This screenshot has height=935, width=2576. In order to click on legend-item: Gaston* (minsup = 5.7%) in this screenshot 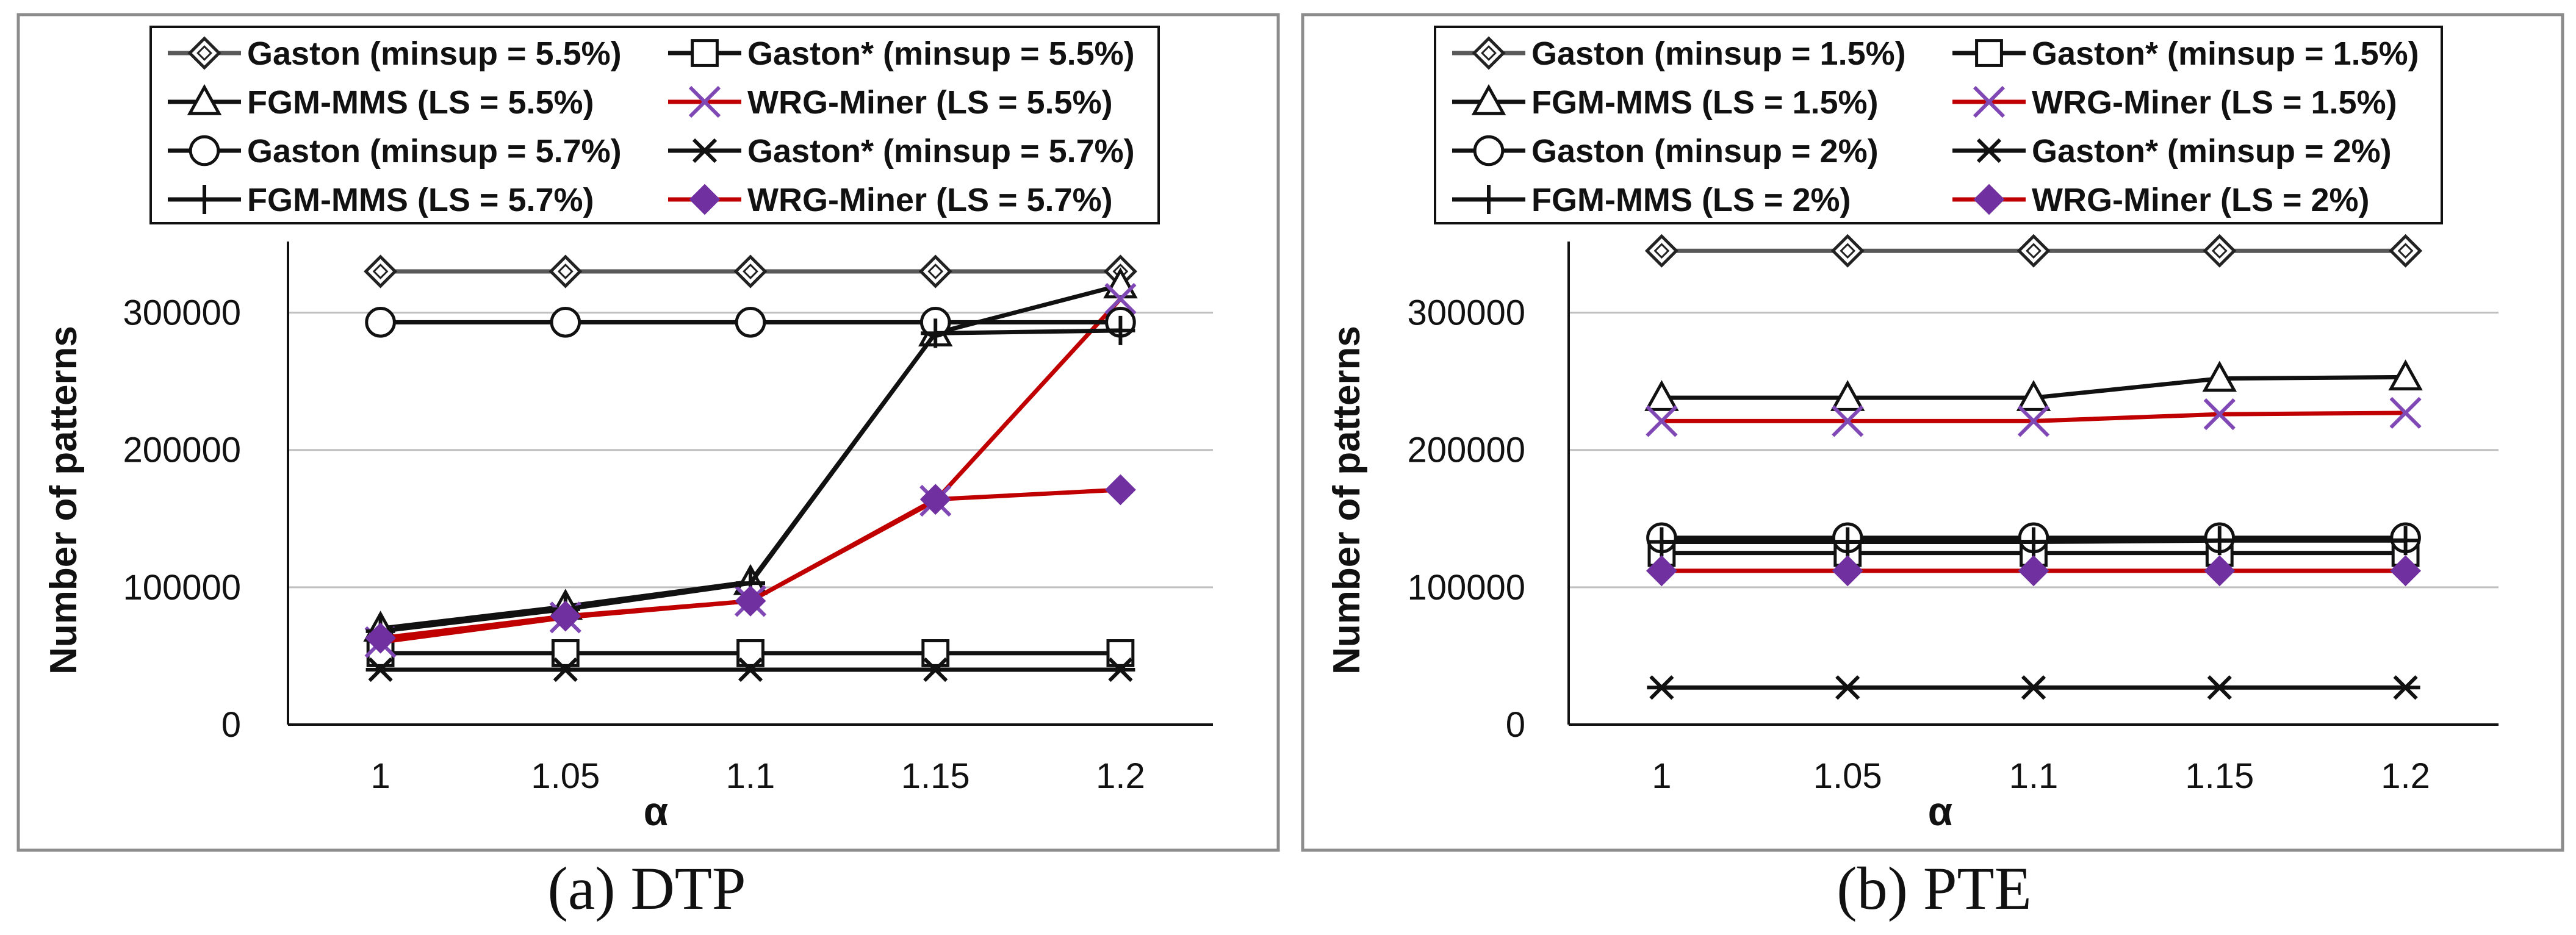, I will do `click(901, 151)`.